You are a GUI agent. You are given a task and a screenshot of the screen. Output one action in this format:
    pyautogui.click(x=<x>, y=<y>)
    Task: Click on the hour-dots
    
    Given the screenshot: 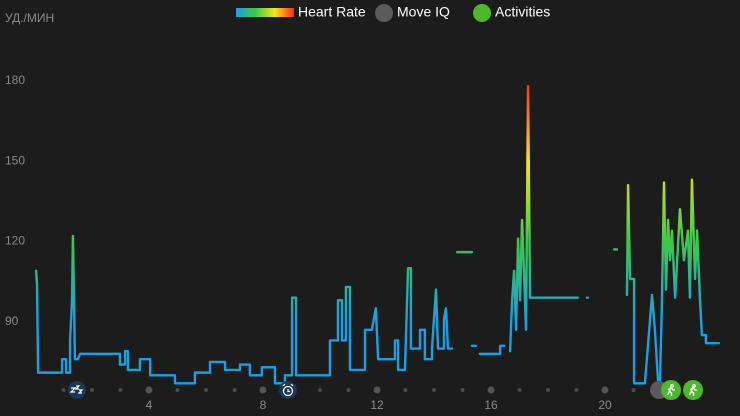 What is the action you would take?
    pyautogui.click(x=377, y=390)
    